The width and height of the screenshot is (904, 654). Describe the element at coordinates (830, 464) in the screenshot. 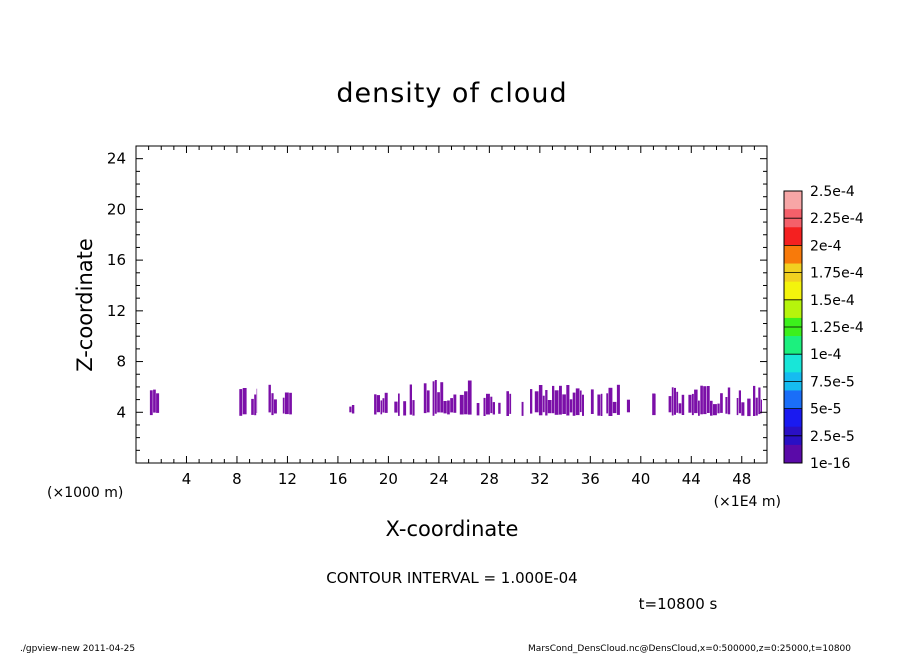

I see `colorbar-label: 1e-16` at that location.